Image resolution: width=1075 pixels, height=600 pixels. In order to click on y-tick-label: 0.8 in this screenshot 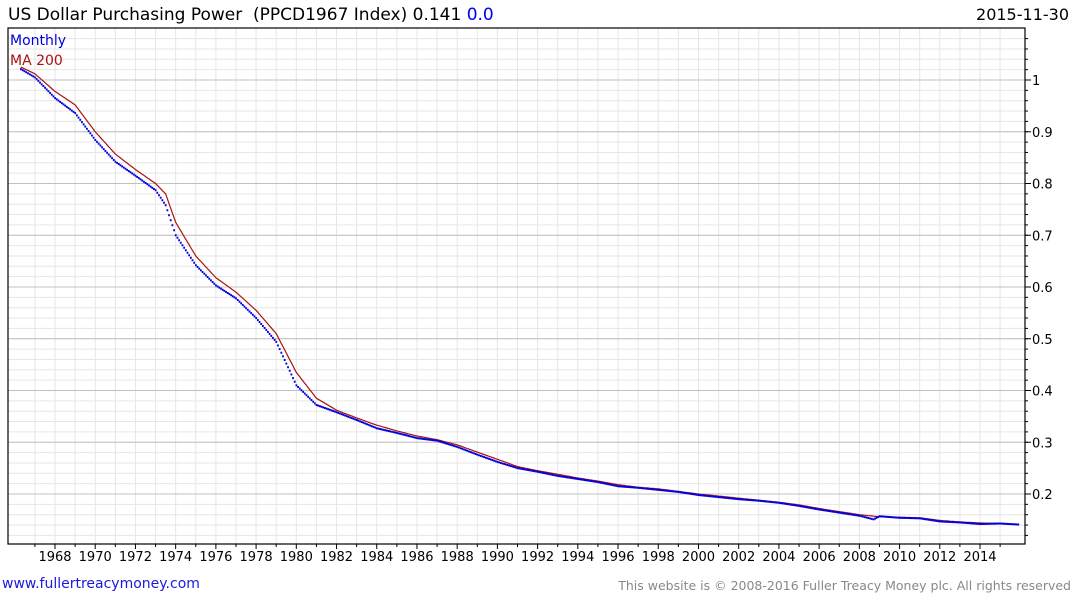, I will do `click(1042, 185)`.